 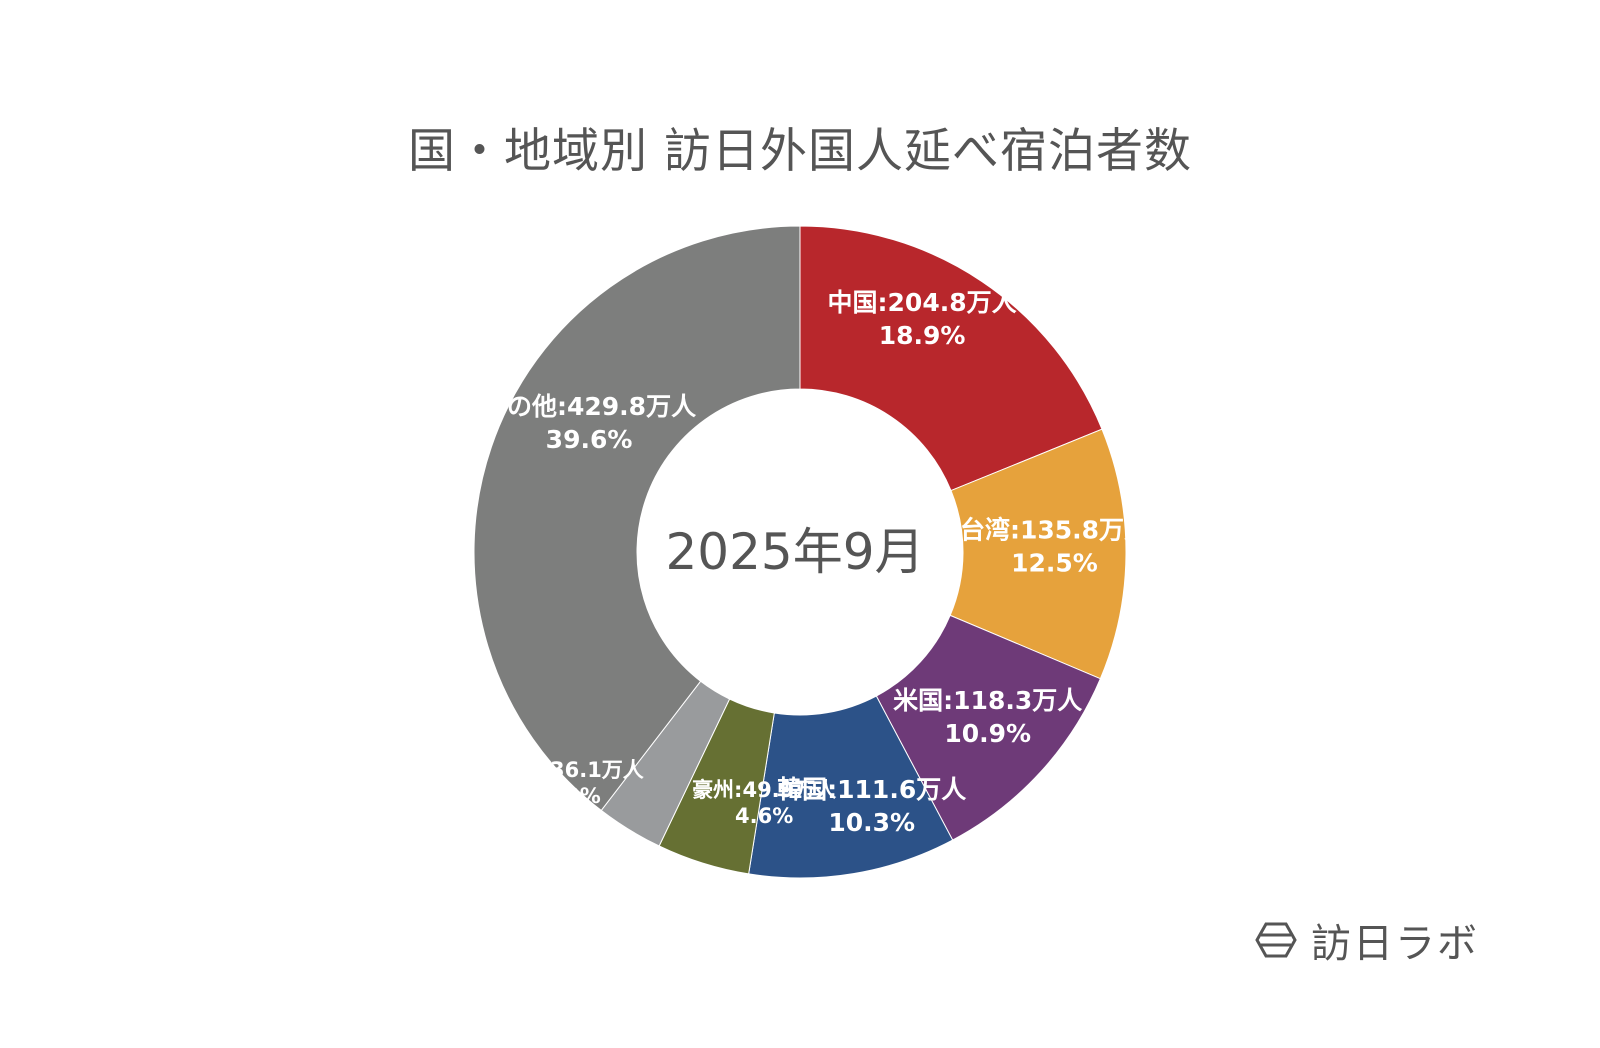 I want to click on slice-percent-韓国: 10.3%, so click(x=871, y=822).